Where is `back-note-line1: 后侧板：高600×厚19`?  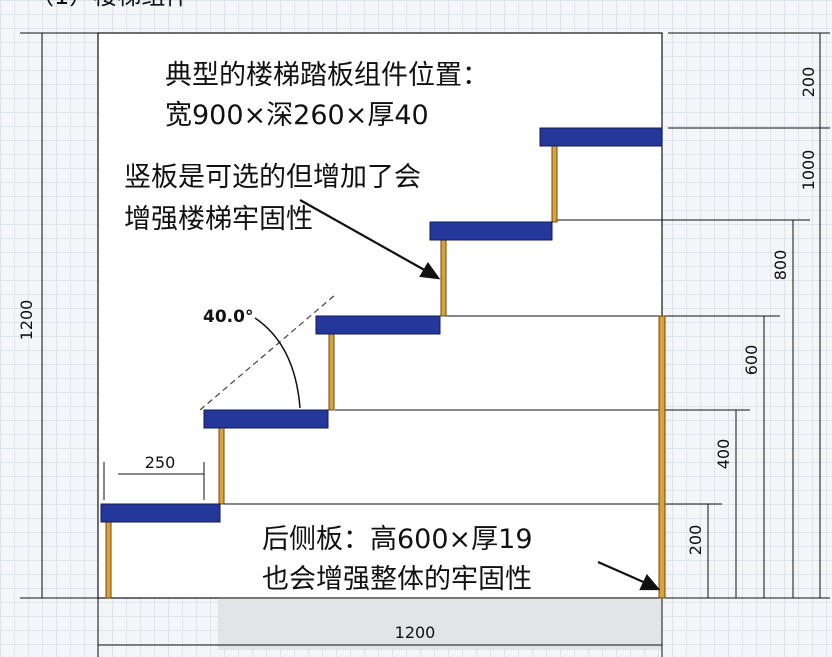 back-note-line1: 后侧板：高600×厚19 is located at coordinates (397, 539).